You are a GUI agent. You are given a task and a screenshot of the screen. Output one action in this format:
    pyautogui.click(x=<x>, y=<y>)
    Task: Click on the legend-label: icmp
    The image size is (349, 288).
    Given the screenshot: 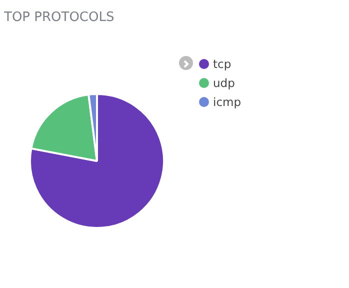 What is the action you would take?
    pyautogui.click(x=227, y=101)
    